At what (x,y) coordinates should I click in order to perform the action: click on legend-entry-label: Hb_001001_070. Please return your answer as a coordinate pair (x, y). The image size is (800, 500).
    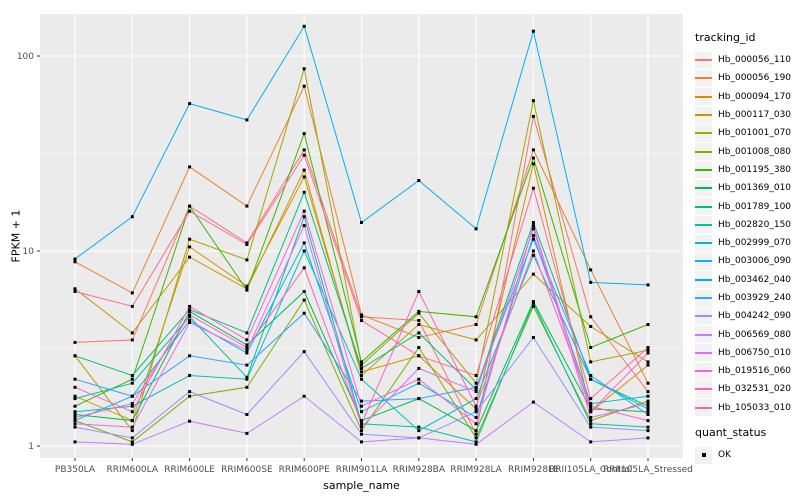
    Looking at the image, I should click on (755, 133).